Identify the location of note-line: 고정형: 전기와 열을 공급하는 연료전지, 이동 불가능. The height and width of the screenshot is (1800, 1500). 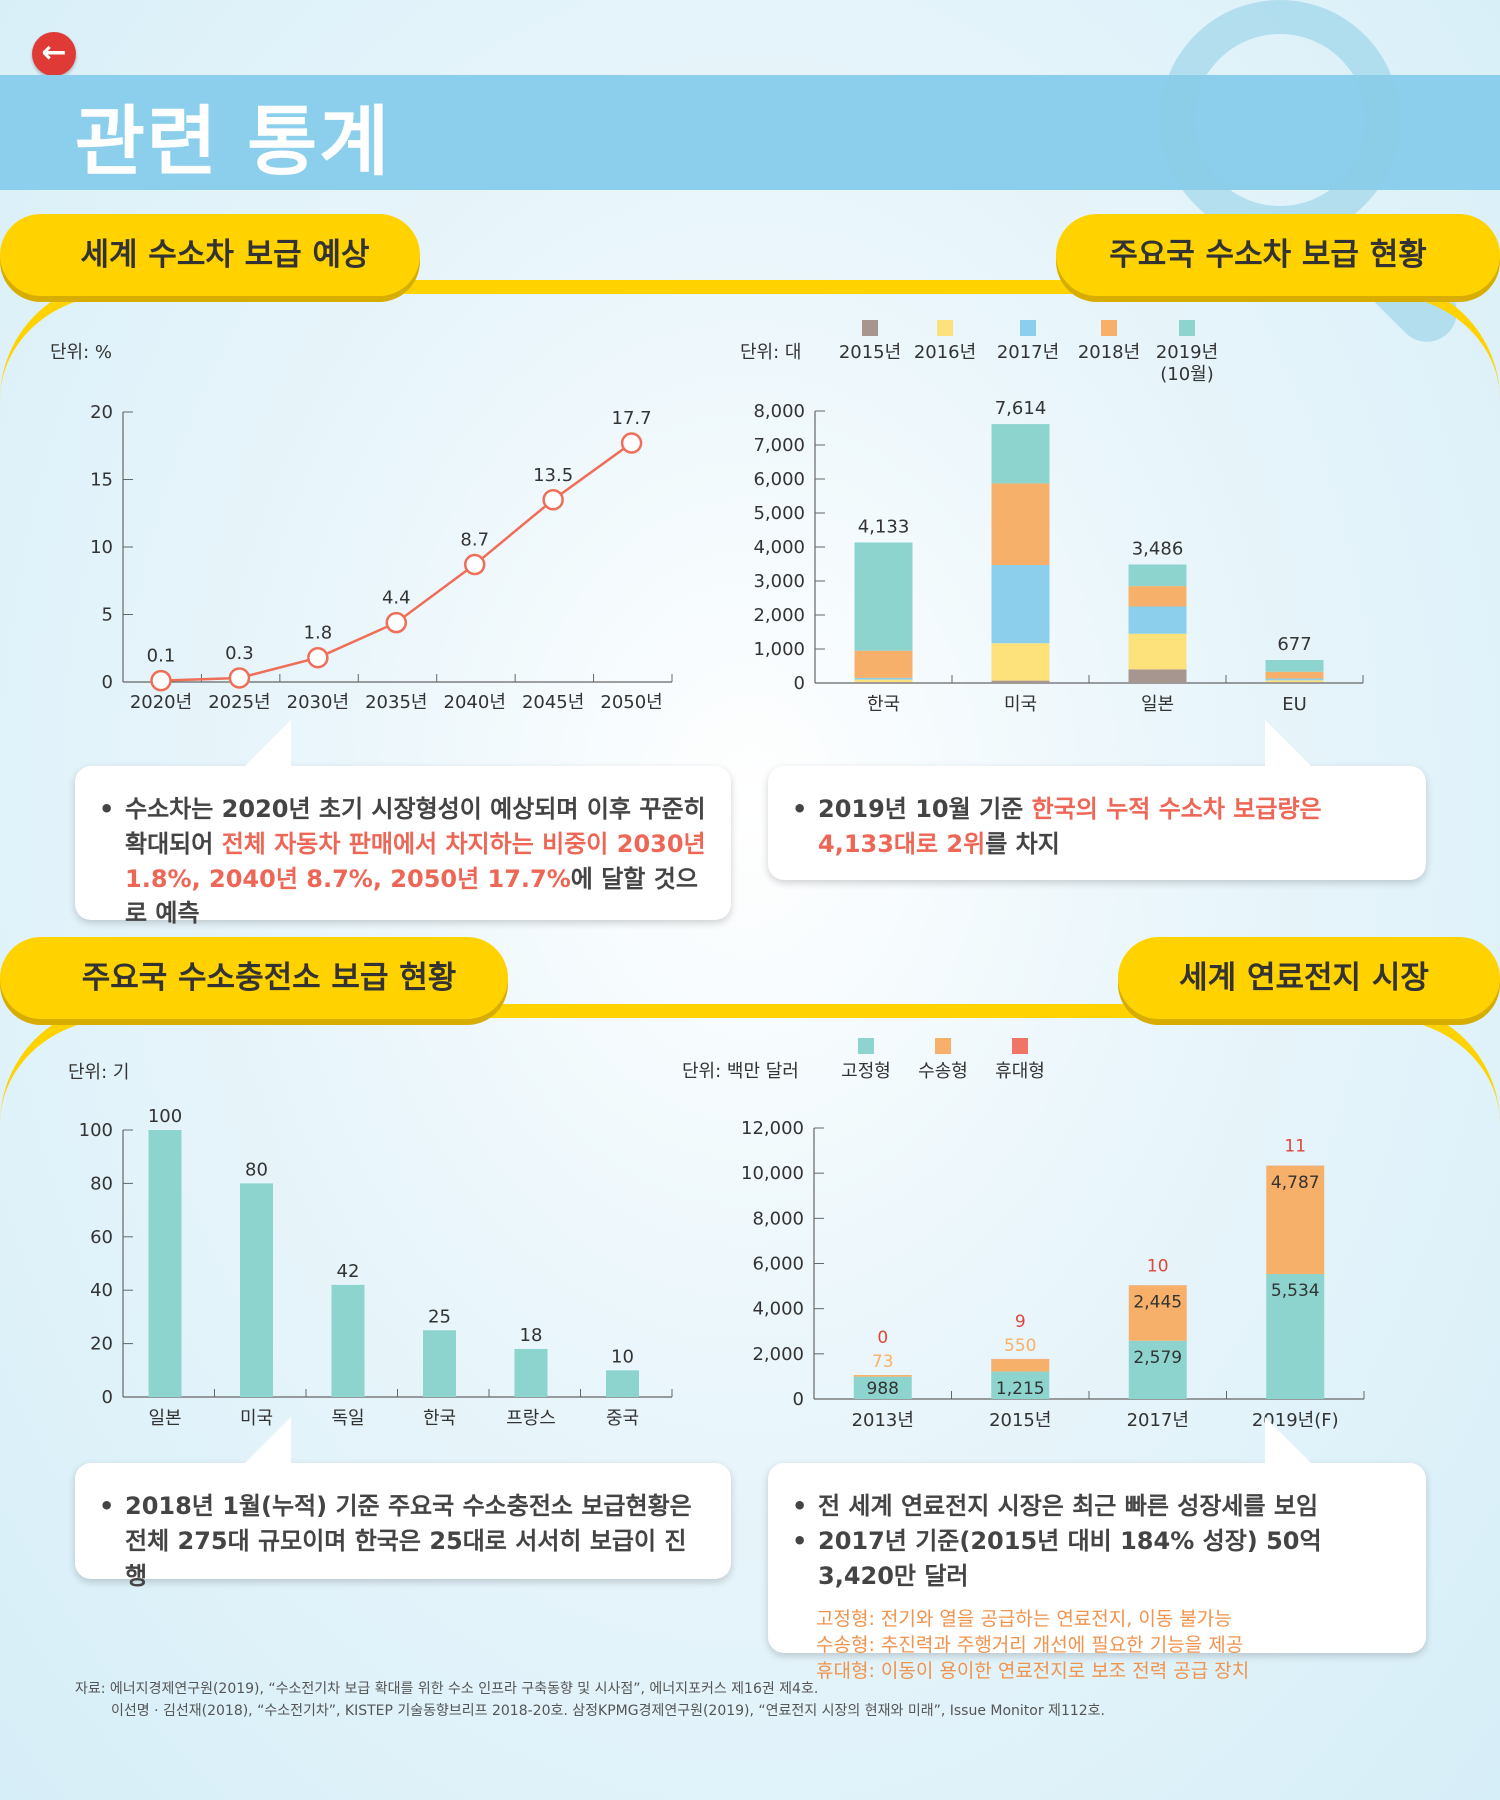
(1024, 1619).